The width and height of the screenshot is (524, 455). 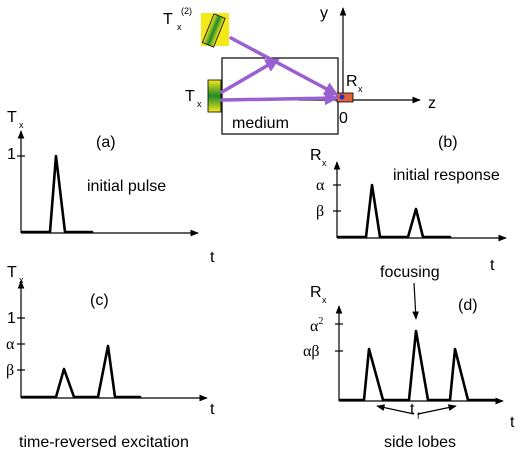 What do you see at coordinates (199, 104) in the screenshot?
I see `tx-sub: x` at bounding box center [199, 104].